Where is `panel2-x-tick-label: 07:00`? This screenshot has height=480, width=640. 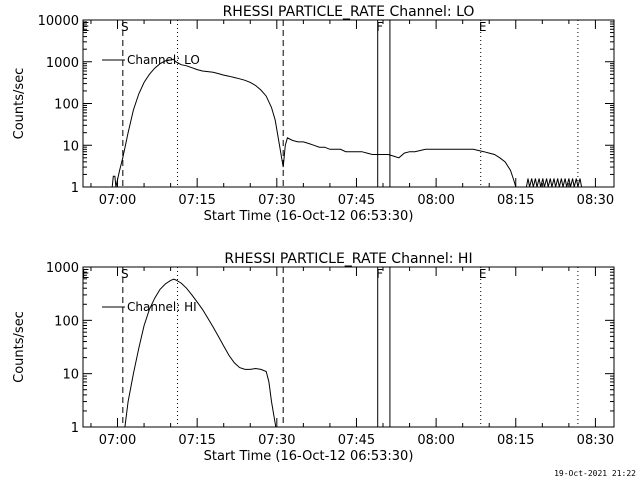 panel2-x-tick-label: 07:00 is located at coordinates (117, 440).